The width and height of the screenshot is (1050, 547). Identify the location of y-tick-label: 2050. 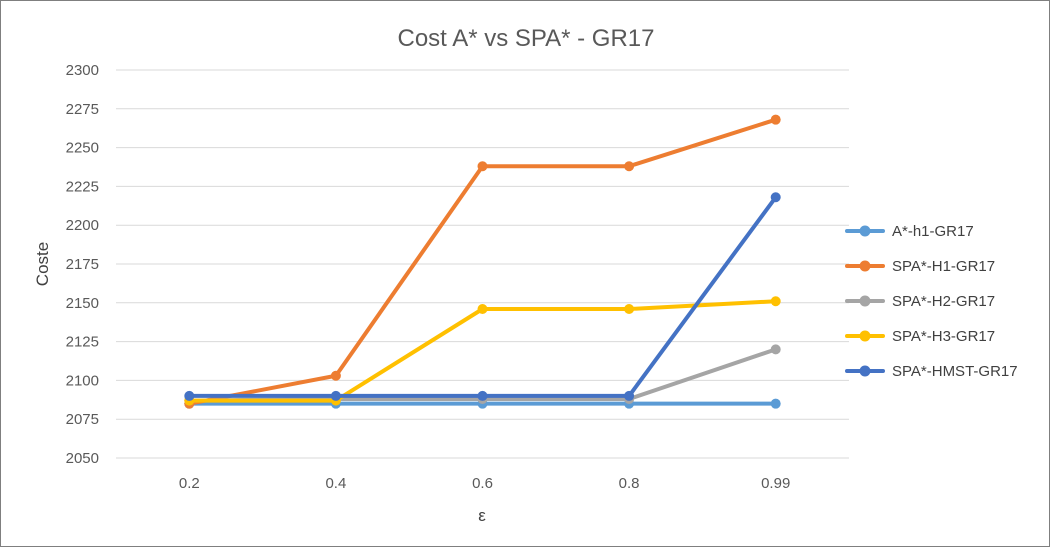
(82, 458).